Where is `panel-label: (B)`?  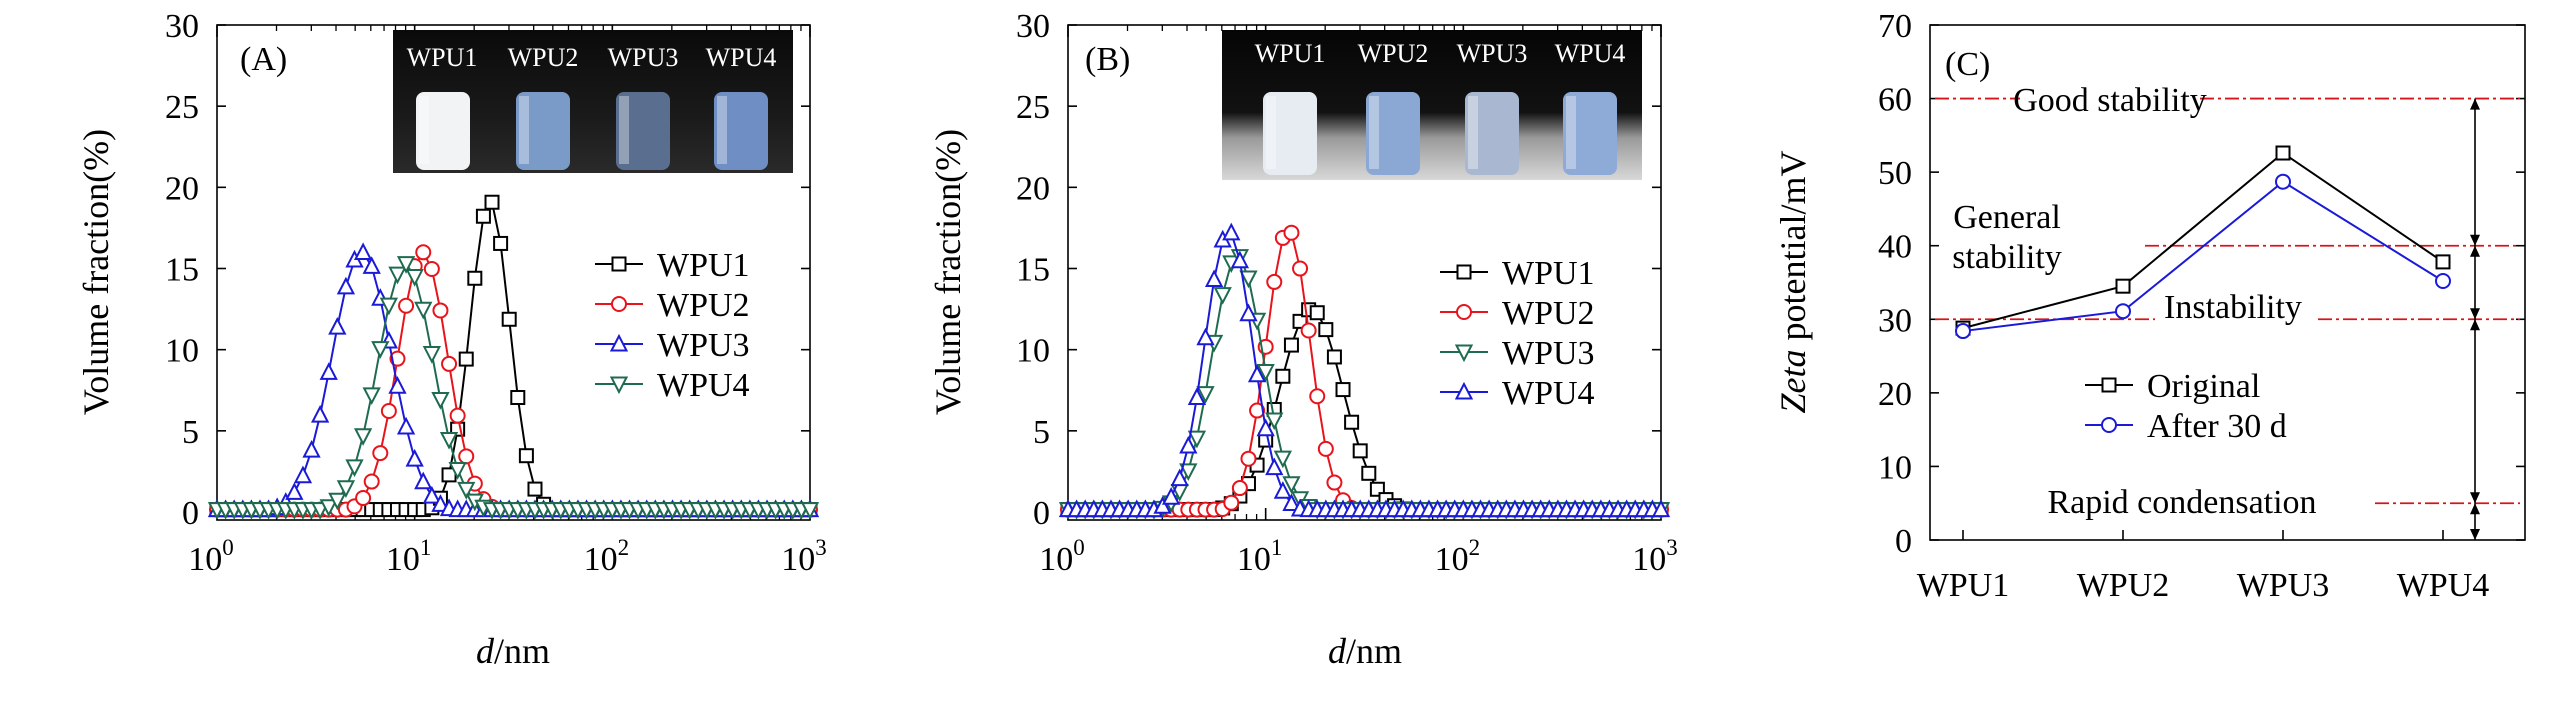
panel-label: (B) is located at coordinates (1107, 59).